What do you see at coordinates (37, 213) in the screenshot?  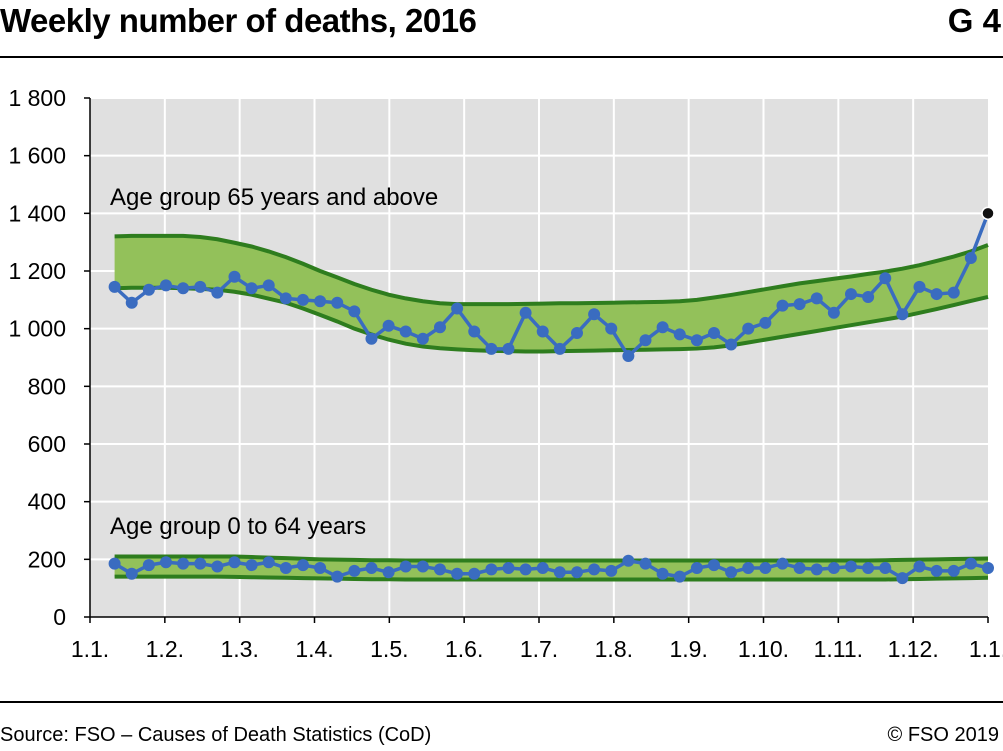 I see `y-tick-label: 1 400` at bounding box center [37, 213].